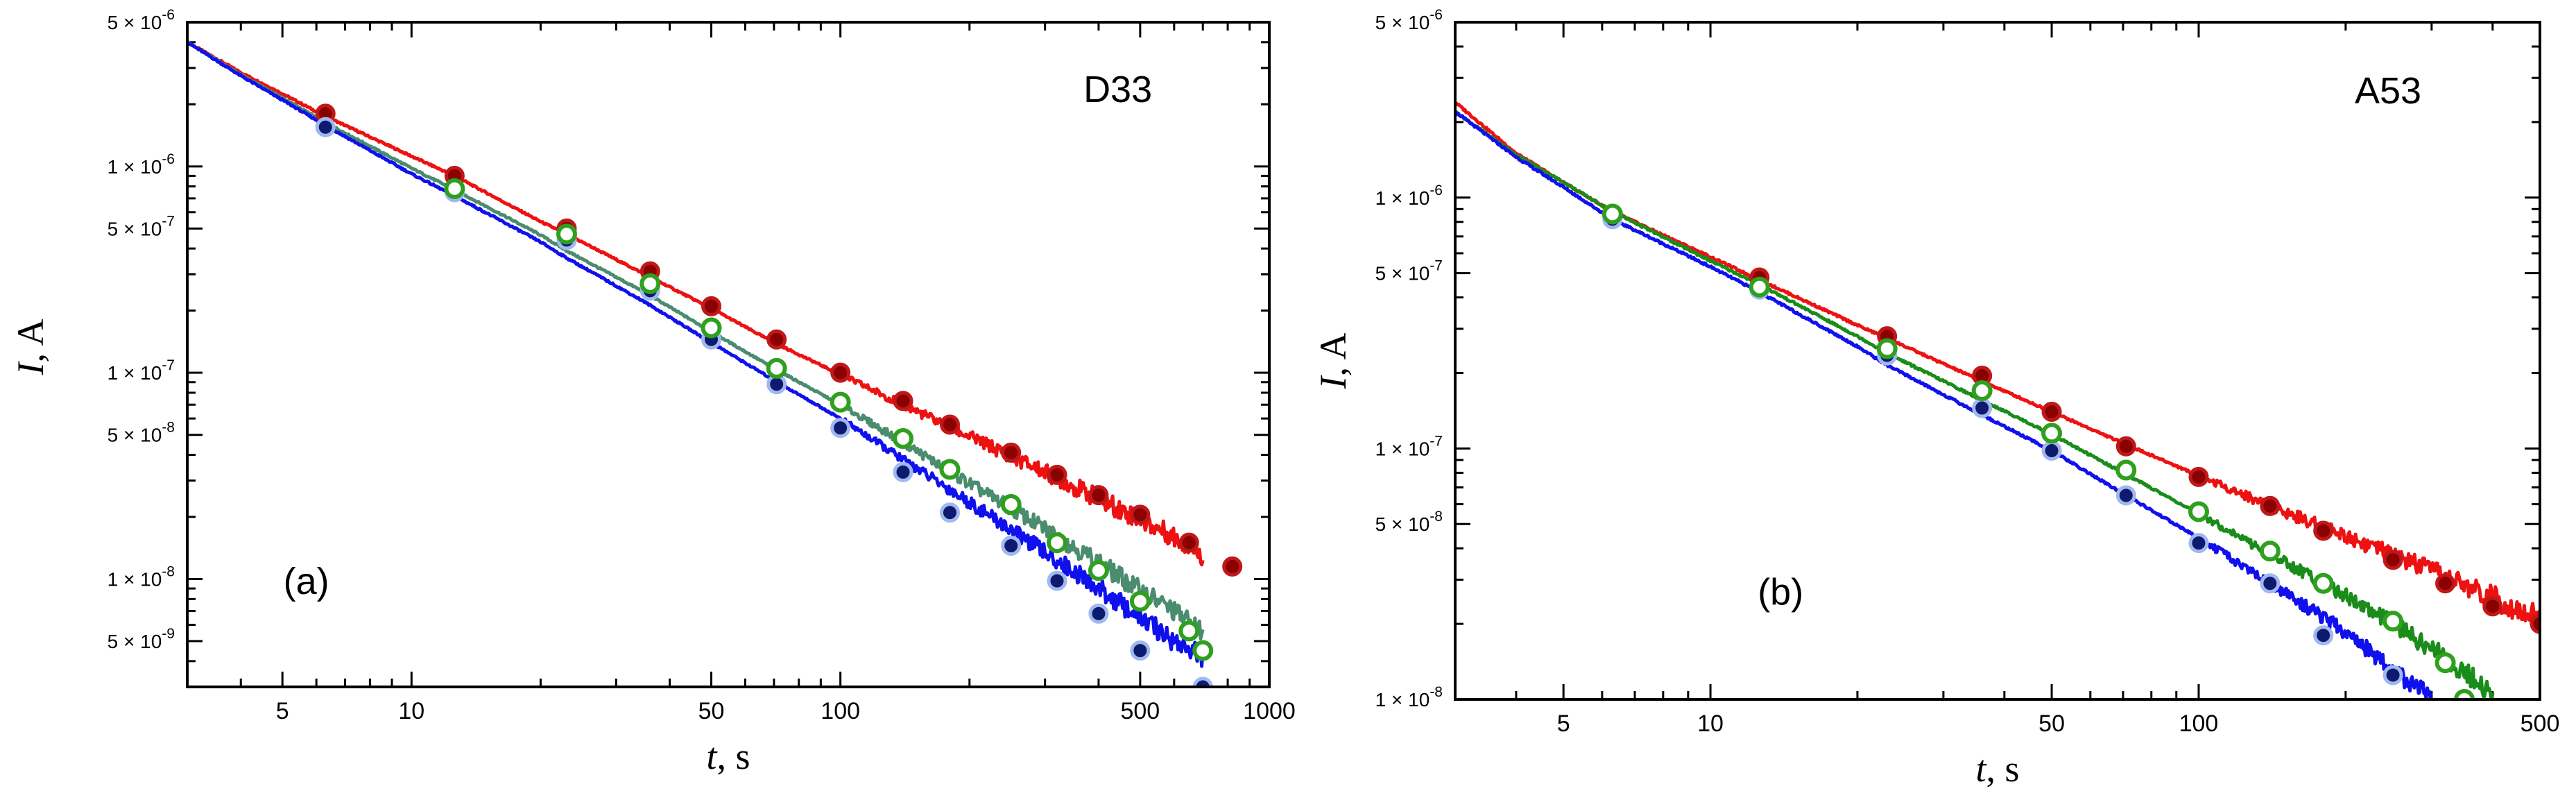 The image size is (2576, 800). I want to click on y-tick-label: 5 × 10⁻⁶, so click(1409, 20).